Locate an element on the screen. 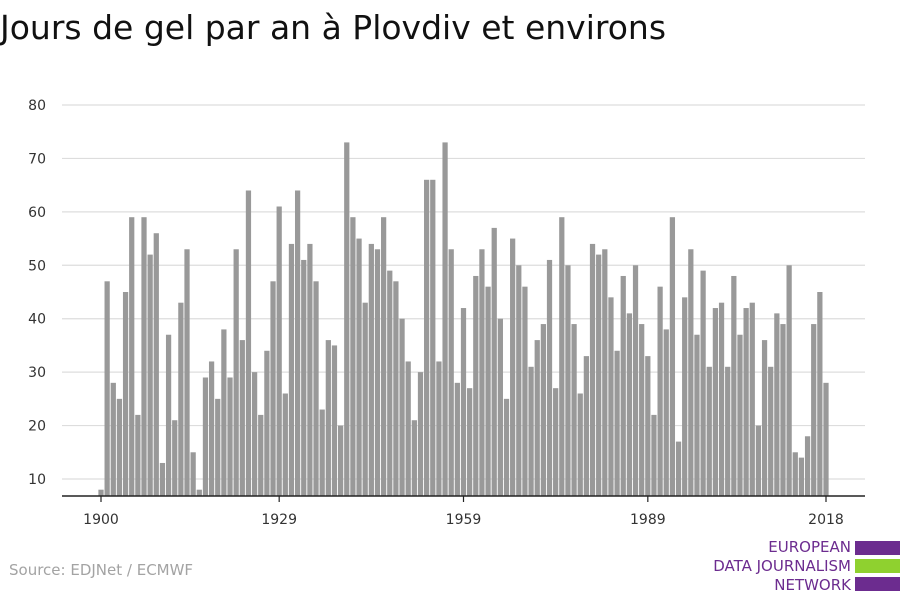  bar-1958 is located at coordinates (457, 439).